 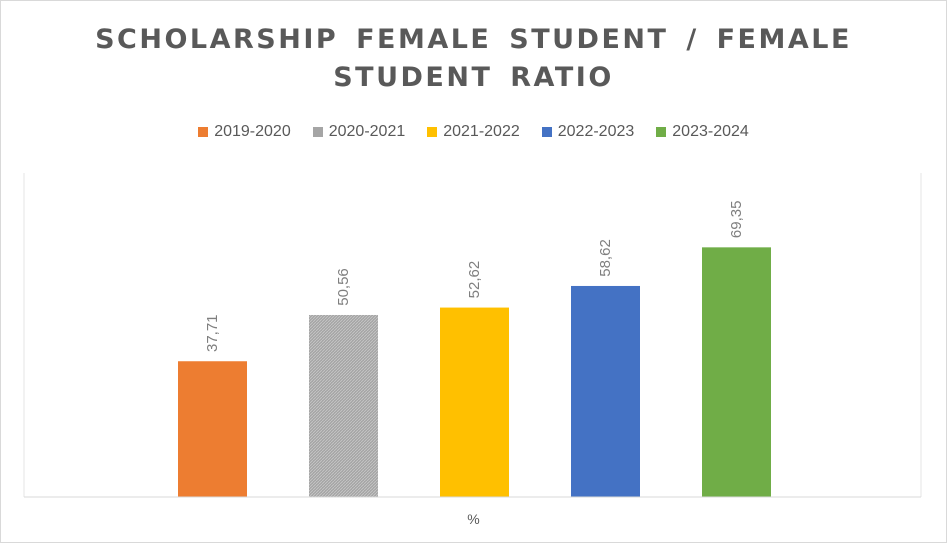 I want to click on bar-2019-2020, so click(x=212, y=429).